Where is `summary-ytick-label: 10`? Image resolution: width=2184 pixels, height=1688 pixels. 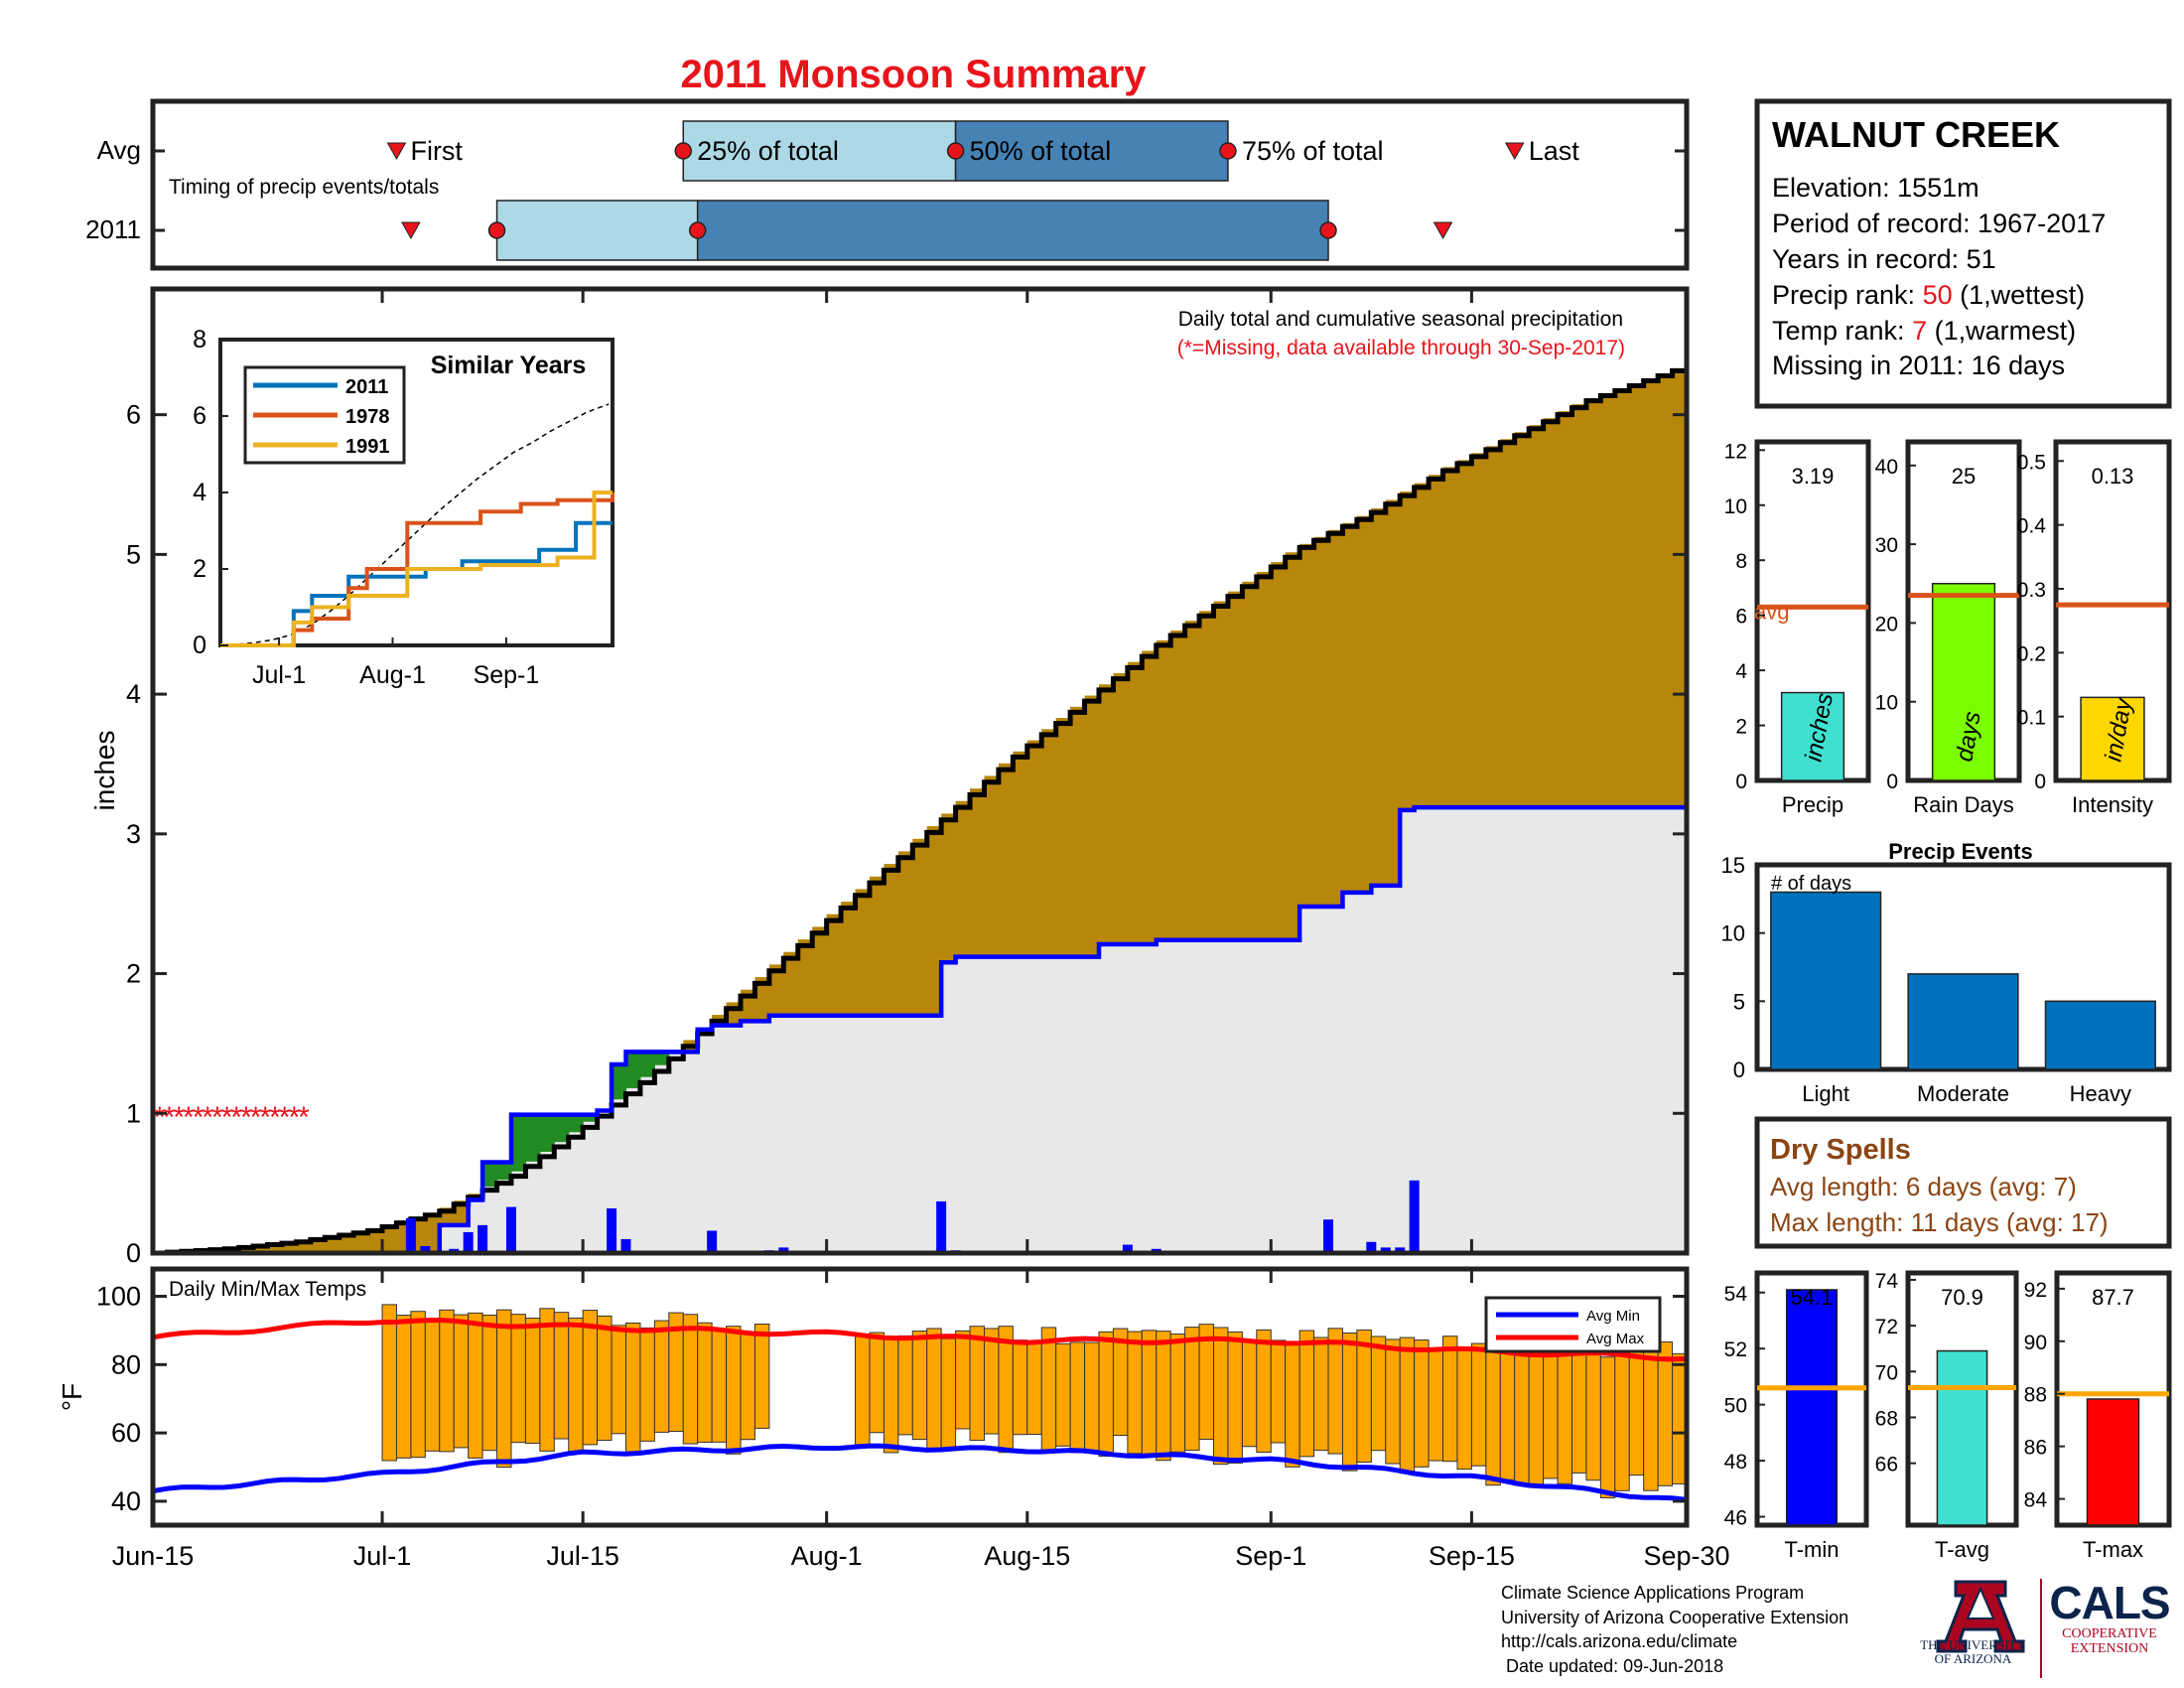 summary-ytick-label: 10 is located at coordinates (1735, 506).